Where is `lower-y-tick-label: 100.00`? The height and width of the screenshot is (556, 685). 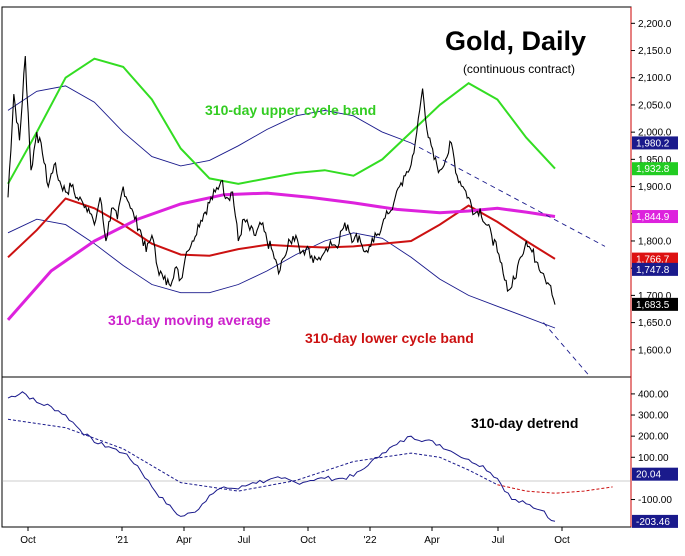
lower-y-tick-label: 100.00 is located at coordinates (653, 458).